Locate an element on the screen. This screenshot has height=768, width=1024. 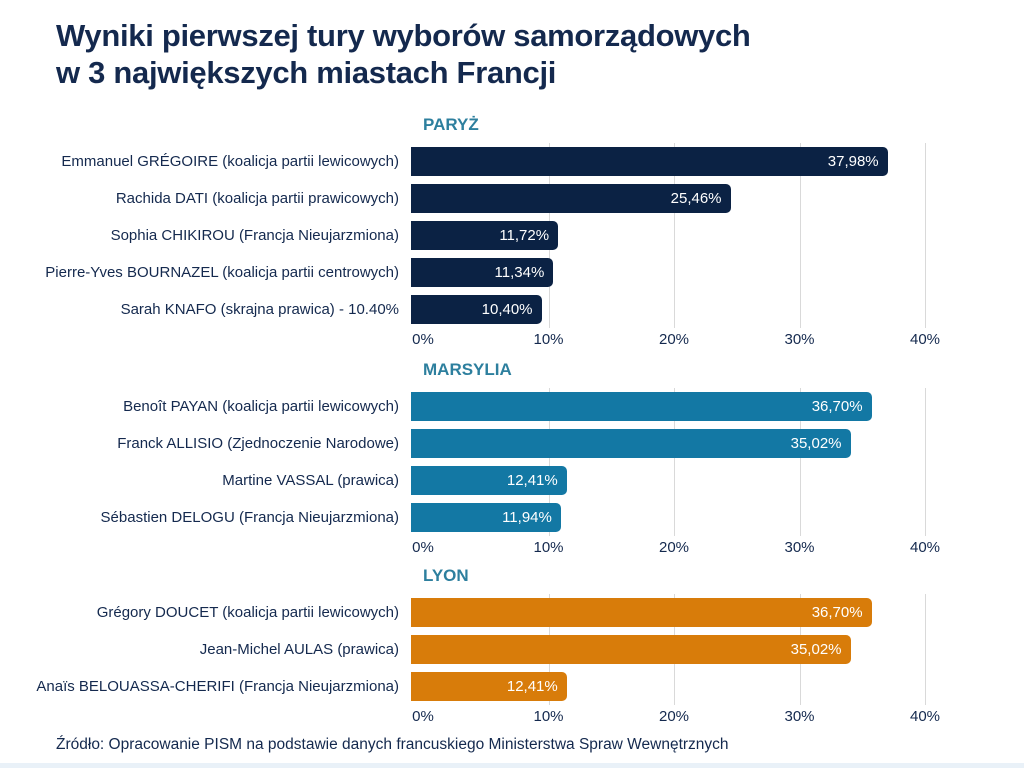
bar-value-label: 12,41% is located at coordinates (532, 686).